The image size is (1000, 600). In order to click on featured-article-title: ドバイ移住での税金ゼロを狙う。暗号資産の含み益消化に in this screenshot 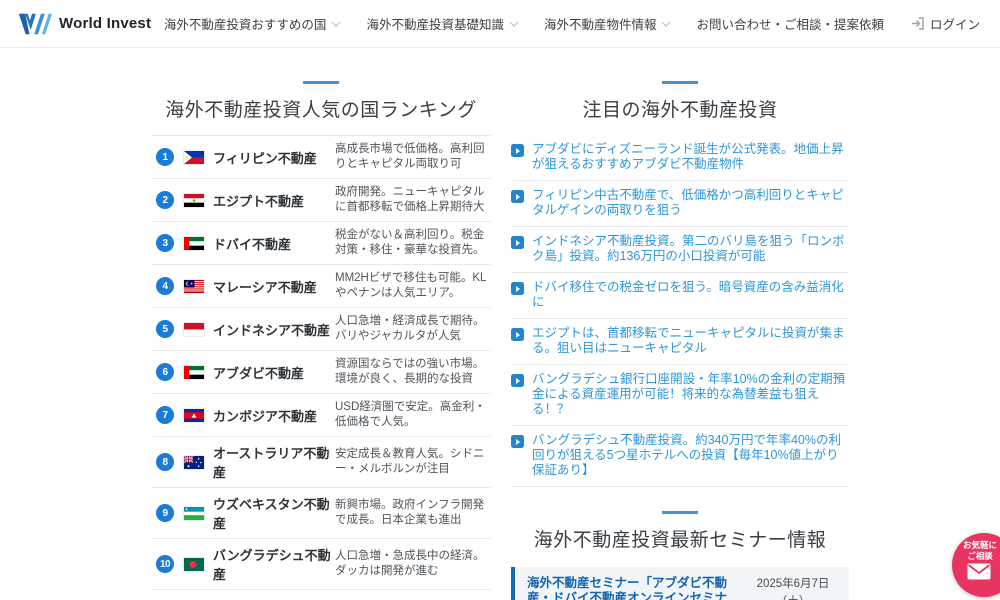, I will do `click(688, 294)`.